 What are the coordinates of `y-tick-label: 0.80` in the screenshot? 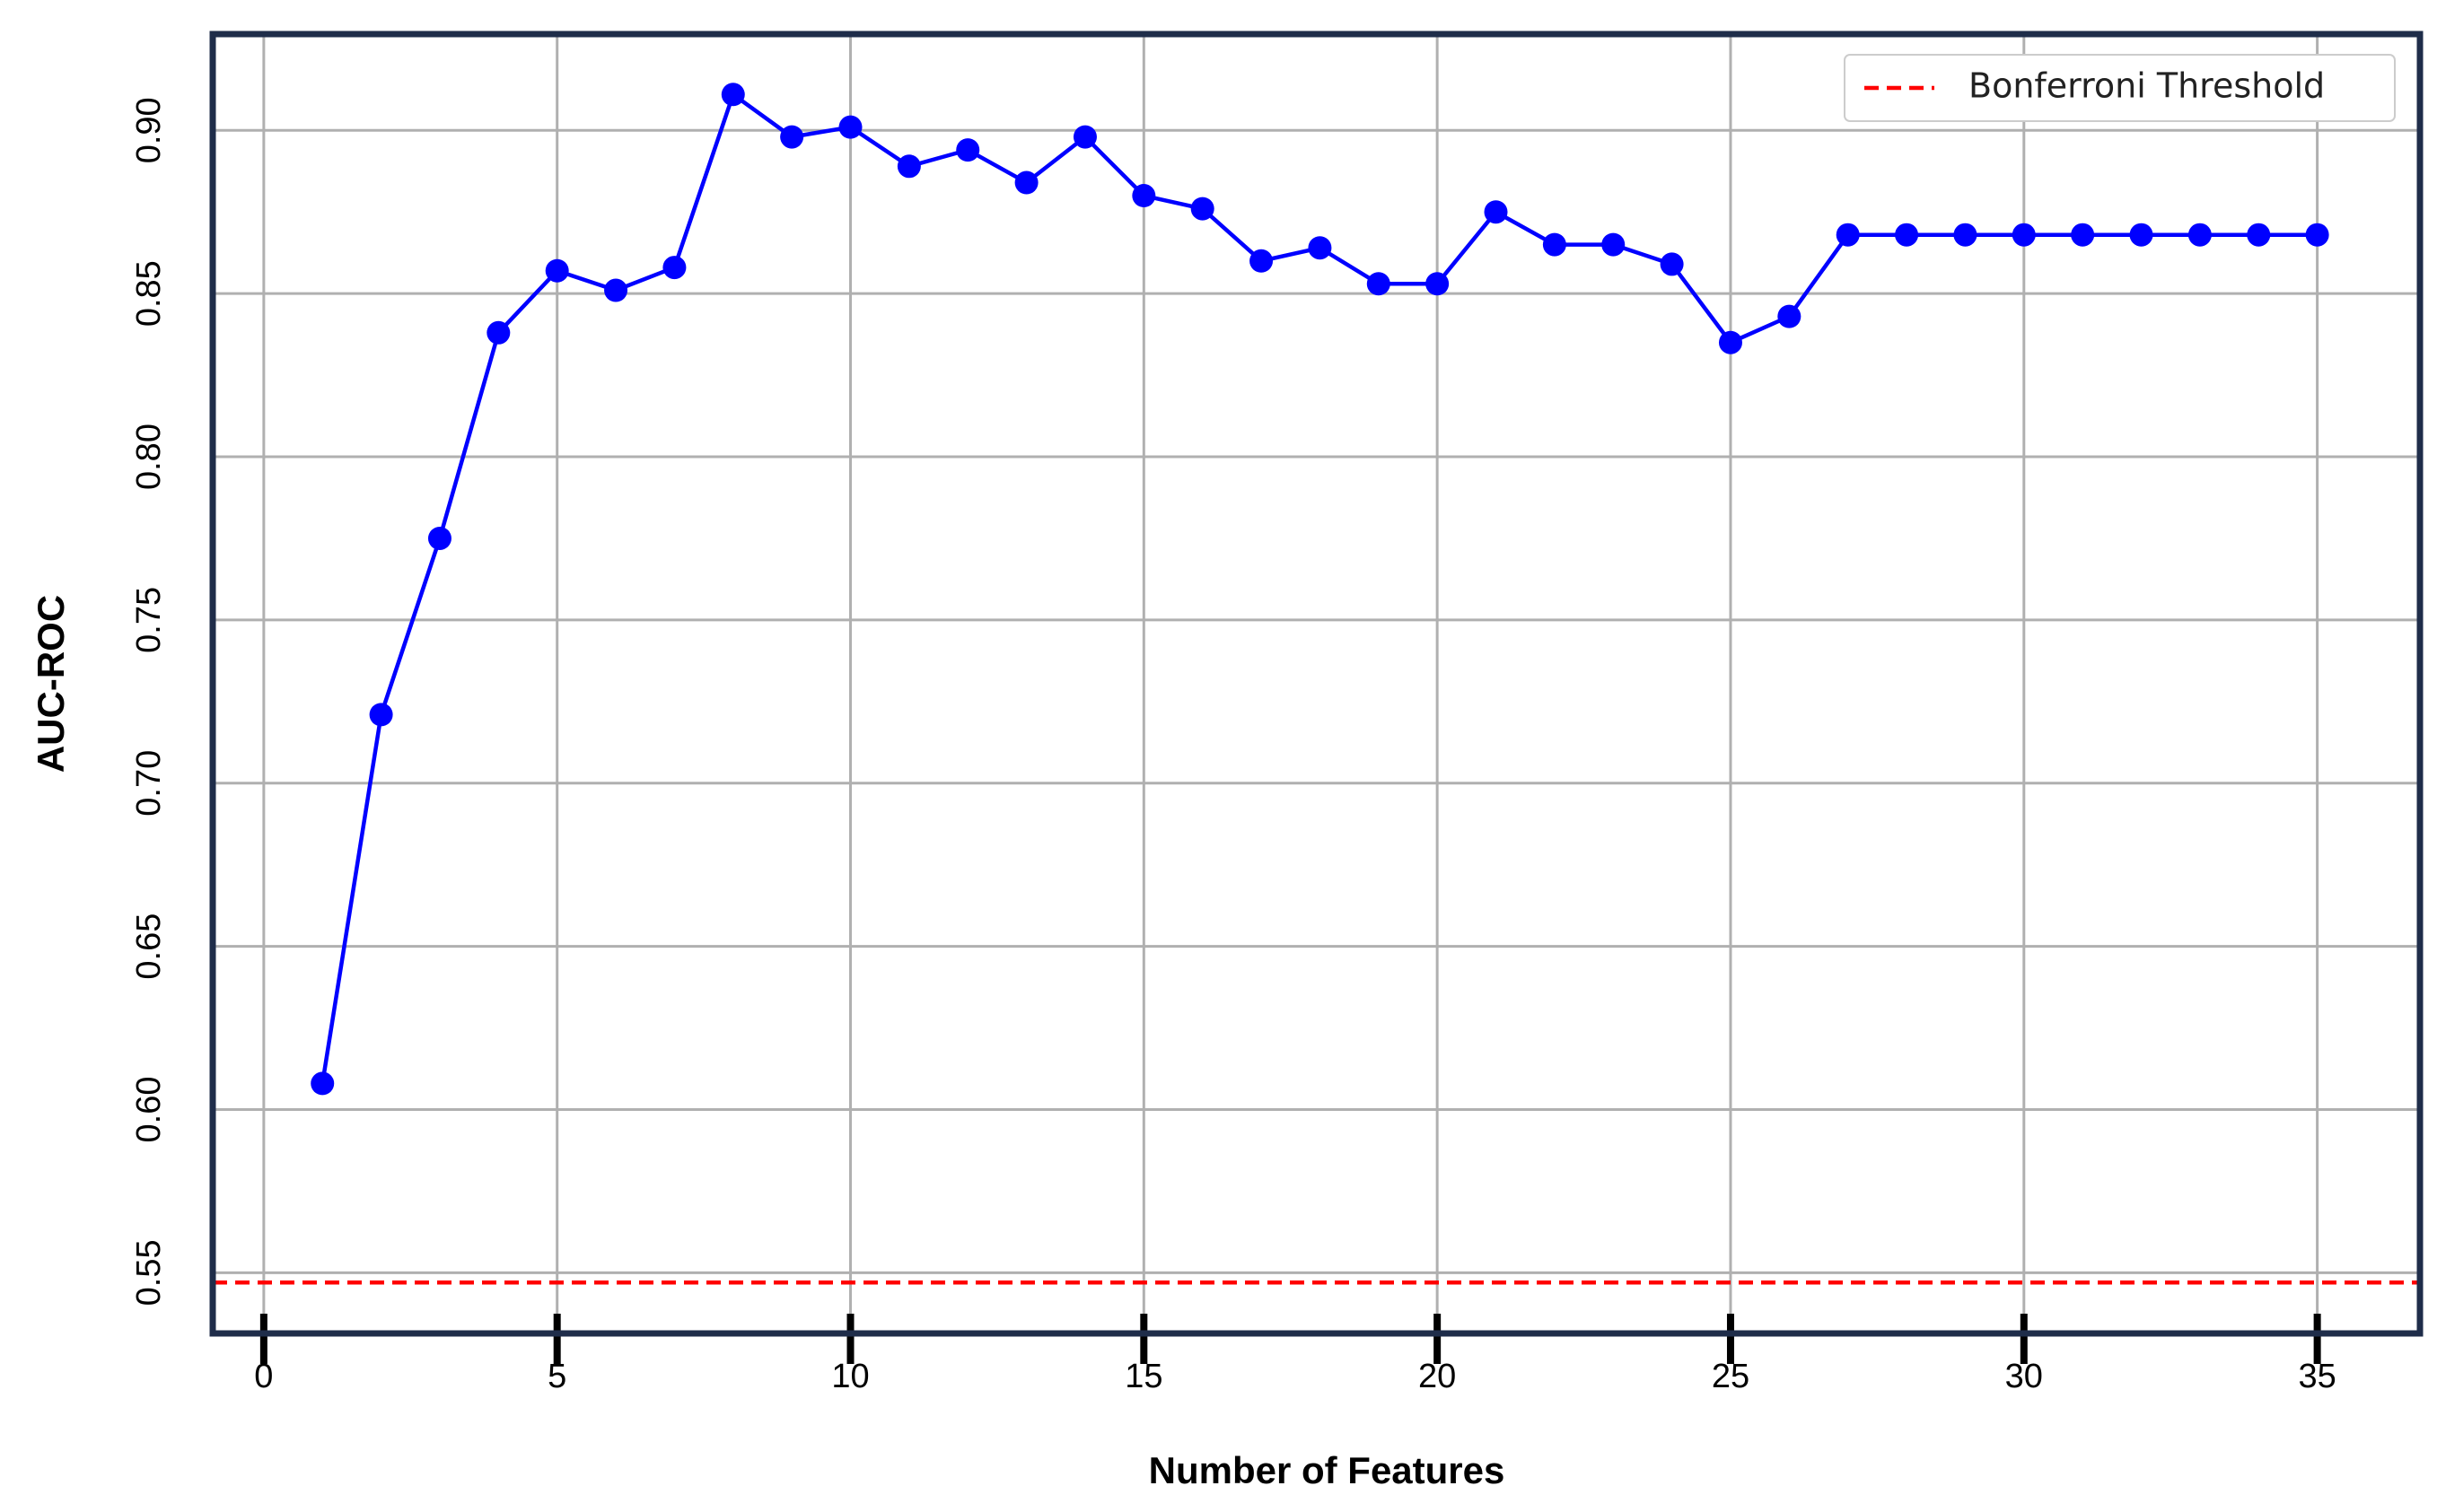 It's located at (149, 457).